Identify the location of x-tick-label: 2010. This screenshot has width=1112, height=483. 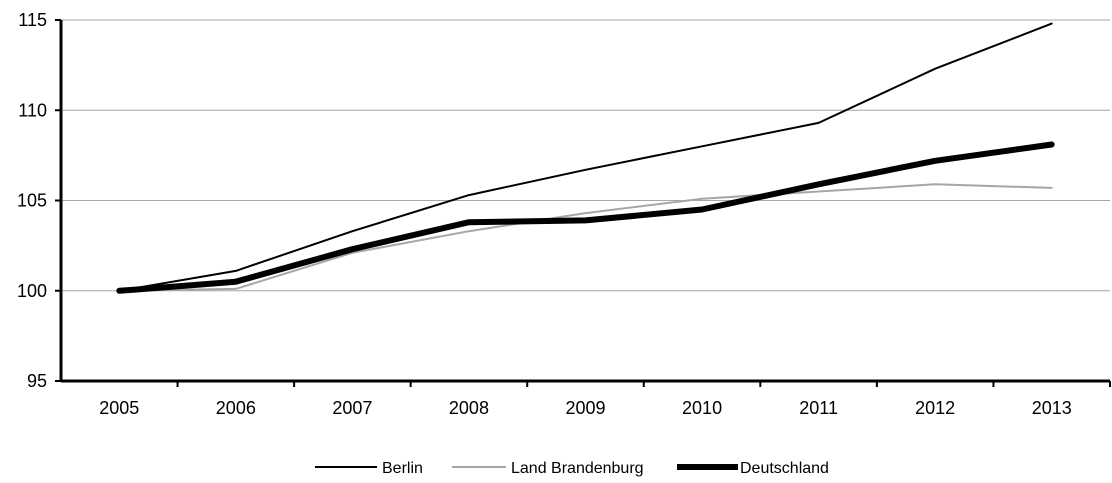
(702, 408).